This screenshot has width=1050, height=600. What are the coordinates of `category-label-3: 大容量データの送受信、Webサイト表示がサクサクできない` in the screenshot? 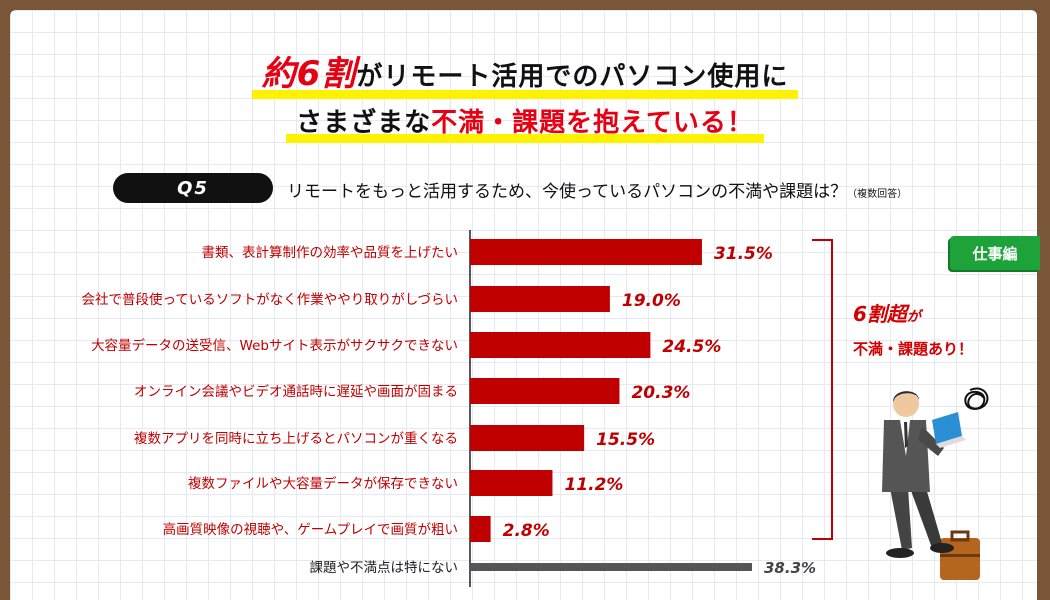 It's located at (274, 345).